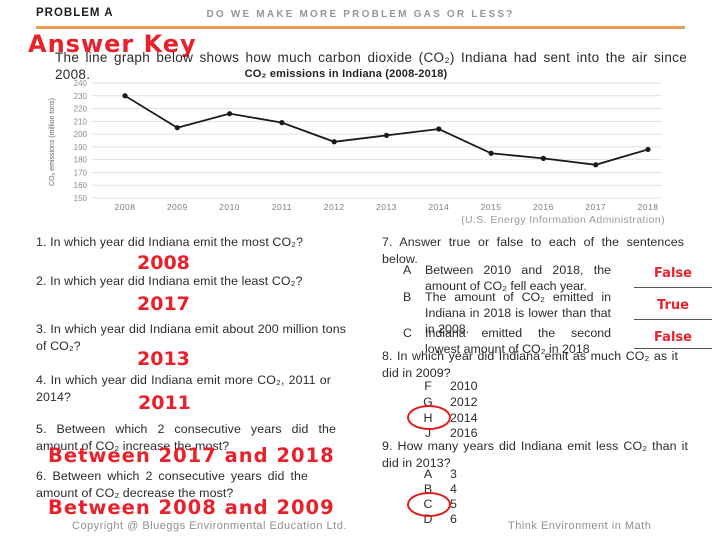  Describe the element at coordinates (464, 386) in the screenshot. I see `q8-option-f-value: 2010` at that location.